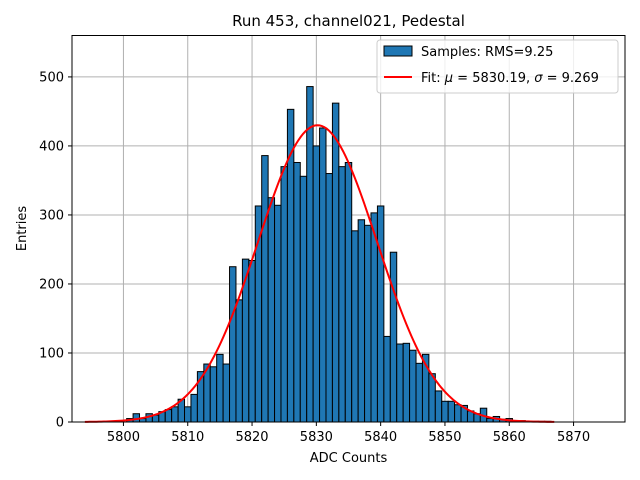 This screenshot has height=480, width=640. Describe the element at coordinates (22, 229) in the screenshot. I see `y-axis-label: Entries` at that location.